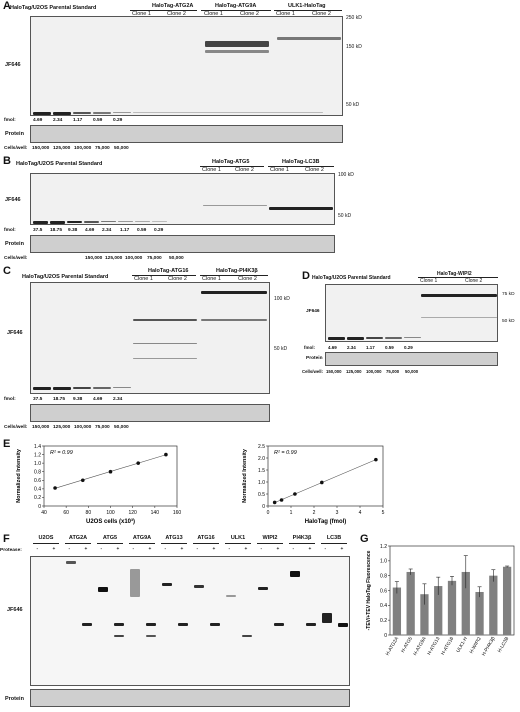 The height and width of the screenshot is (712, 520). What do you see at coordinates (337, 513) in the screenshot?
I see `x-tick-label: 3` at bounding box center [337, 513].